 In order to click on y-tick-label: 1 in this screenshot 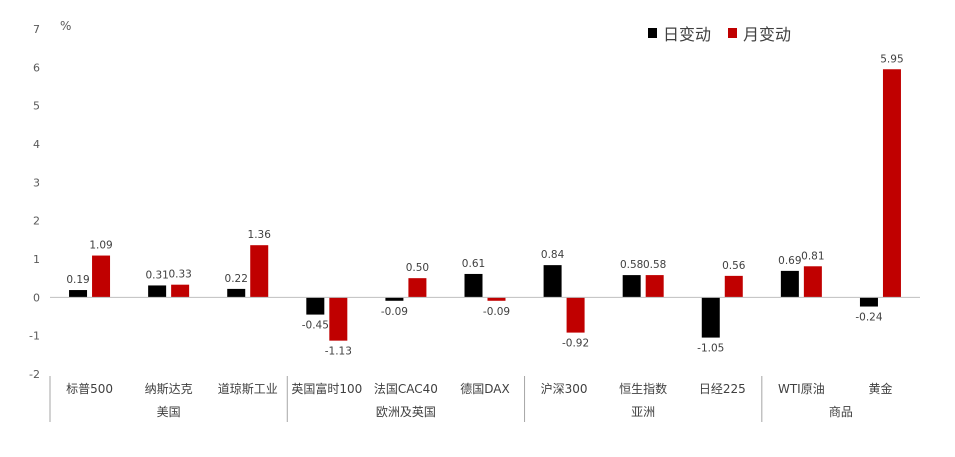, I will do `click(36, 259)`.